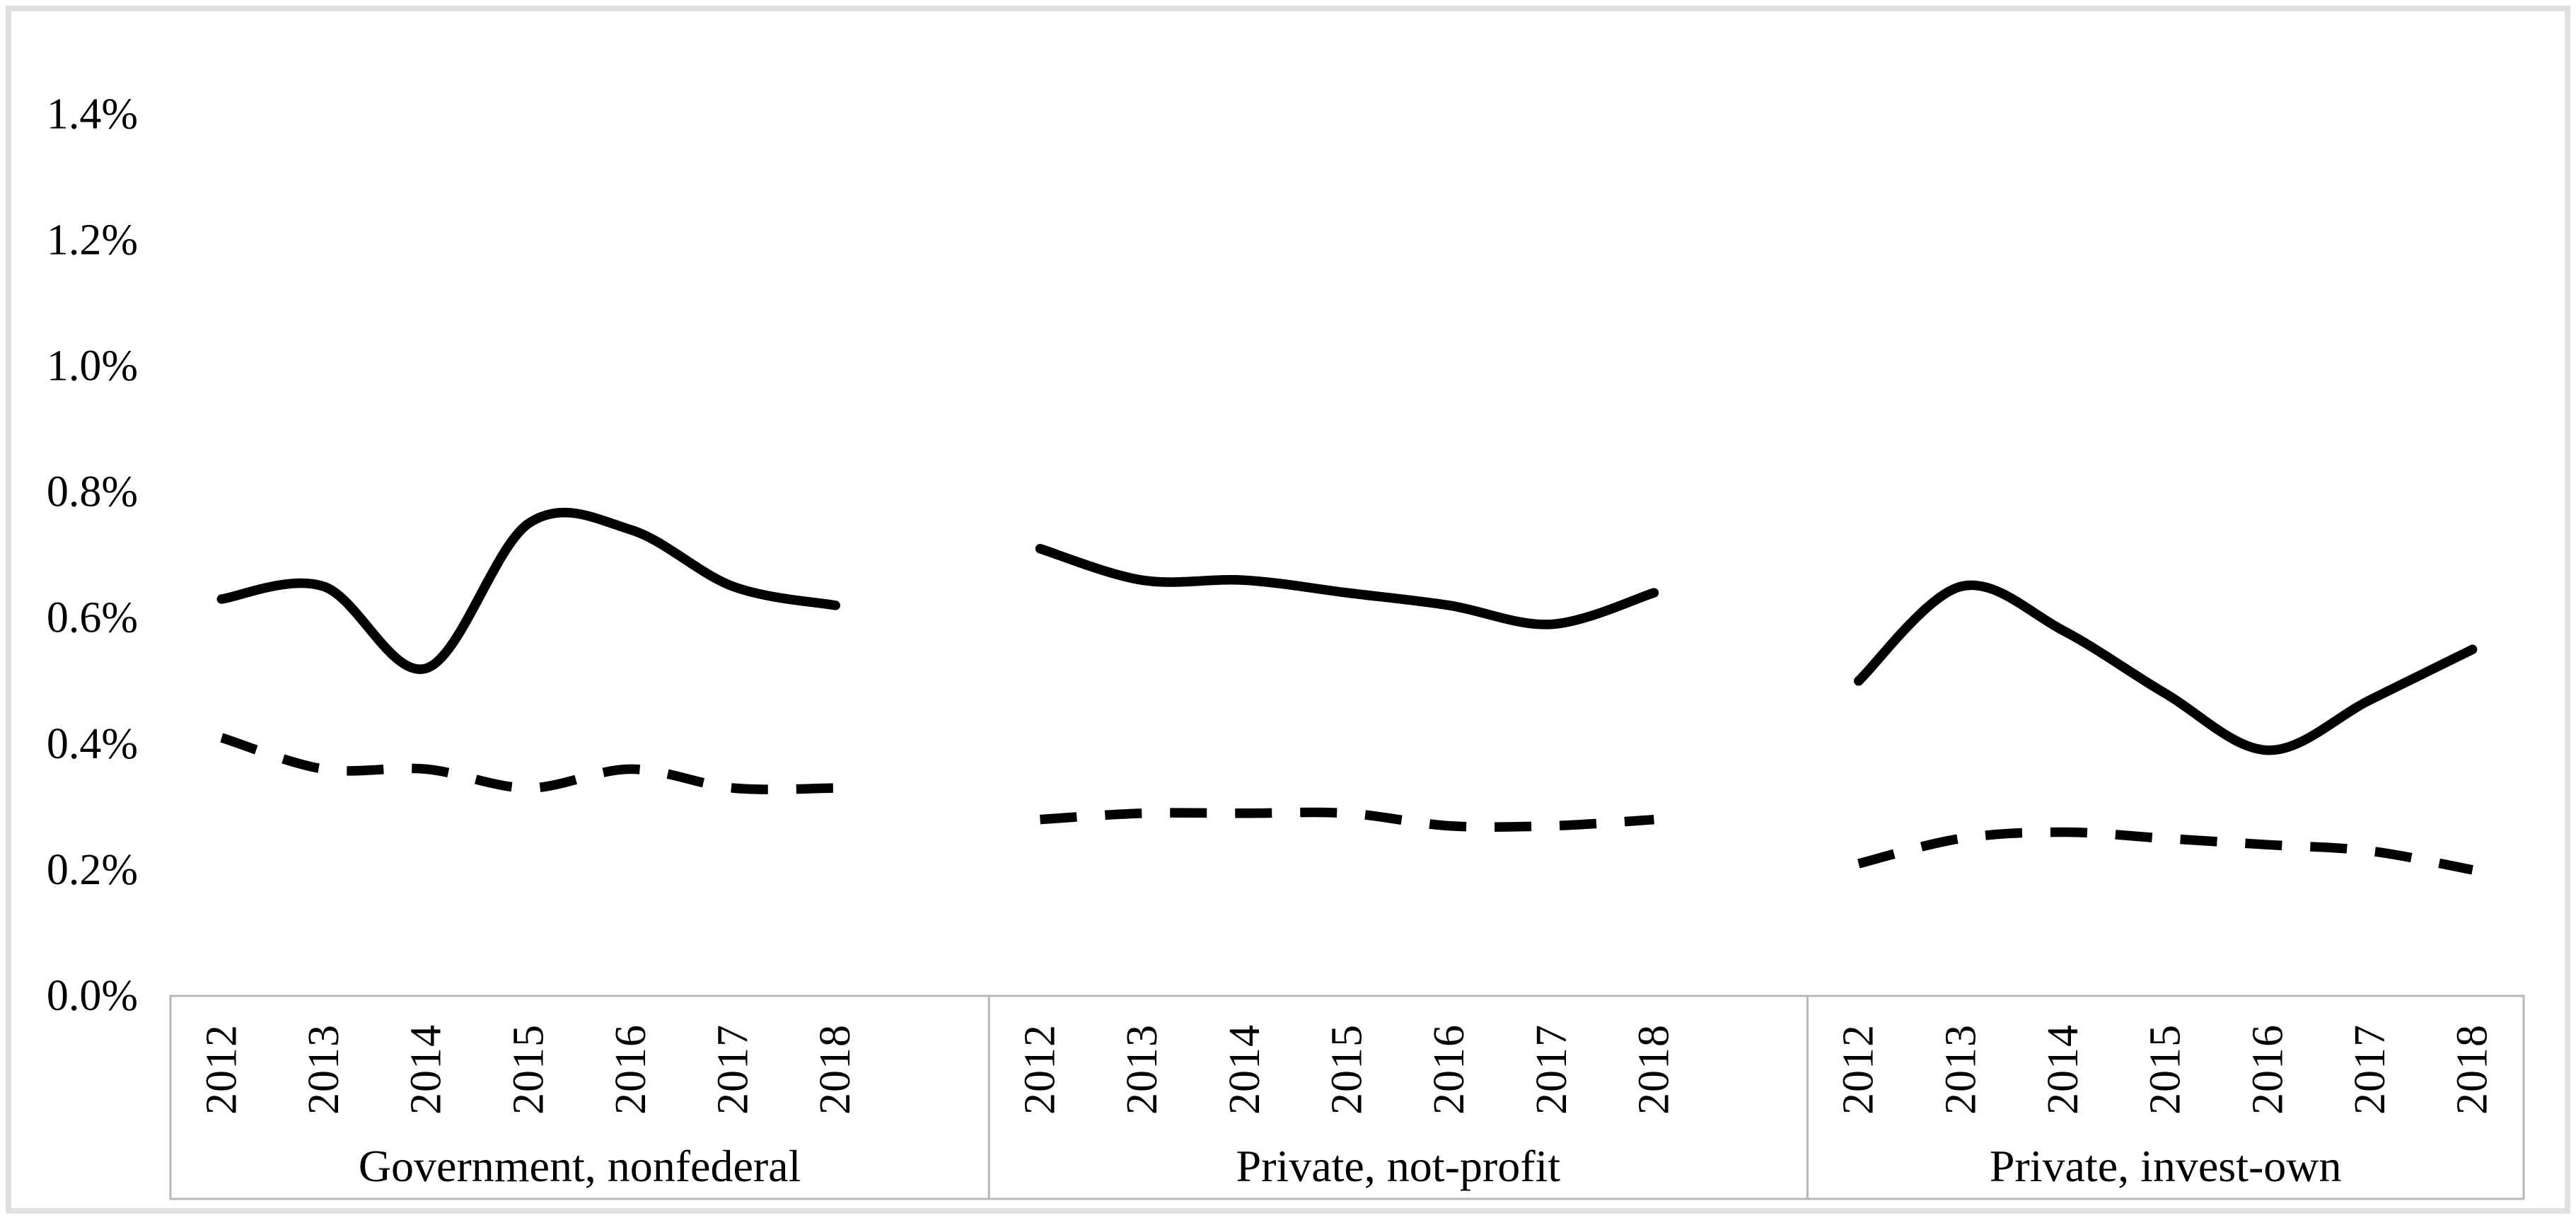 The height and width of the screenshot is (1230, 2576). Describe the element at coordinates (92, 240) in the screenshot. I see `y-axis-tick-label: 1.2%` at that location.